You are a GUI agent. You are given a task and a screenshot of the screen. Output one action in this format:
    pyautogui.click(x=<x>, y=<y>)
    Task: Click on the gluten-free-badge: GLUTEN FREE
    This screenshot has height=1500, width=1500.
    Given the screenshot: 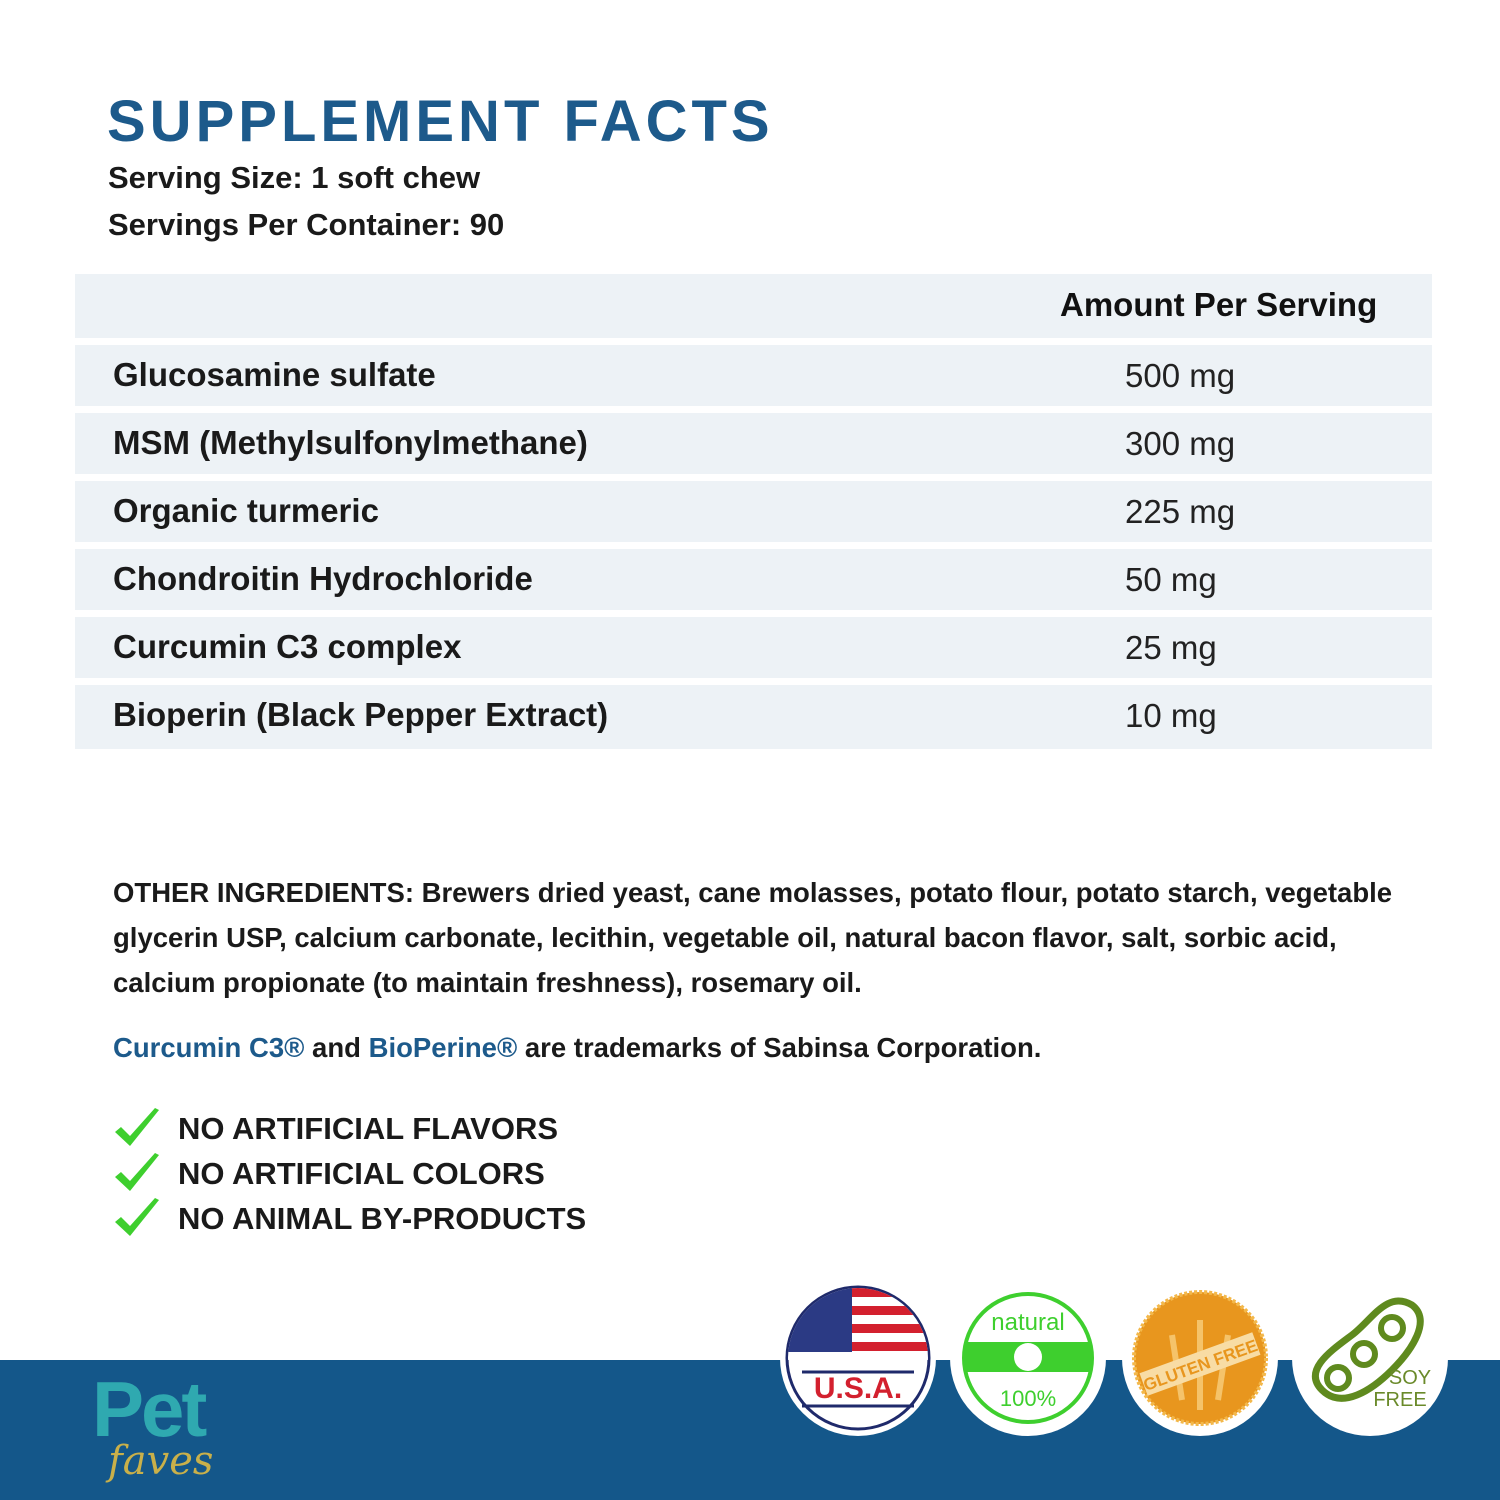 What is the action you would take?
    pyautogui.click(x=1200, y=1358)
    